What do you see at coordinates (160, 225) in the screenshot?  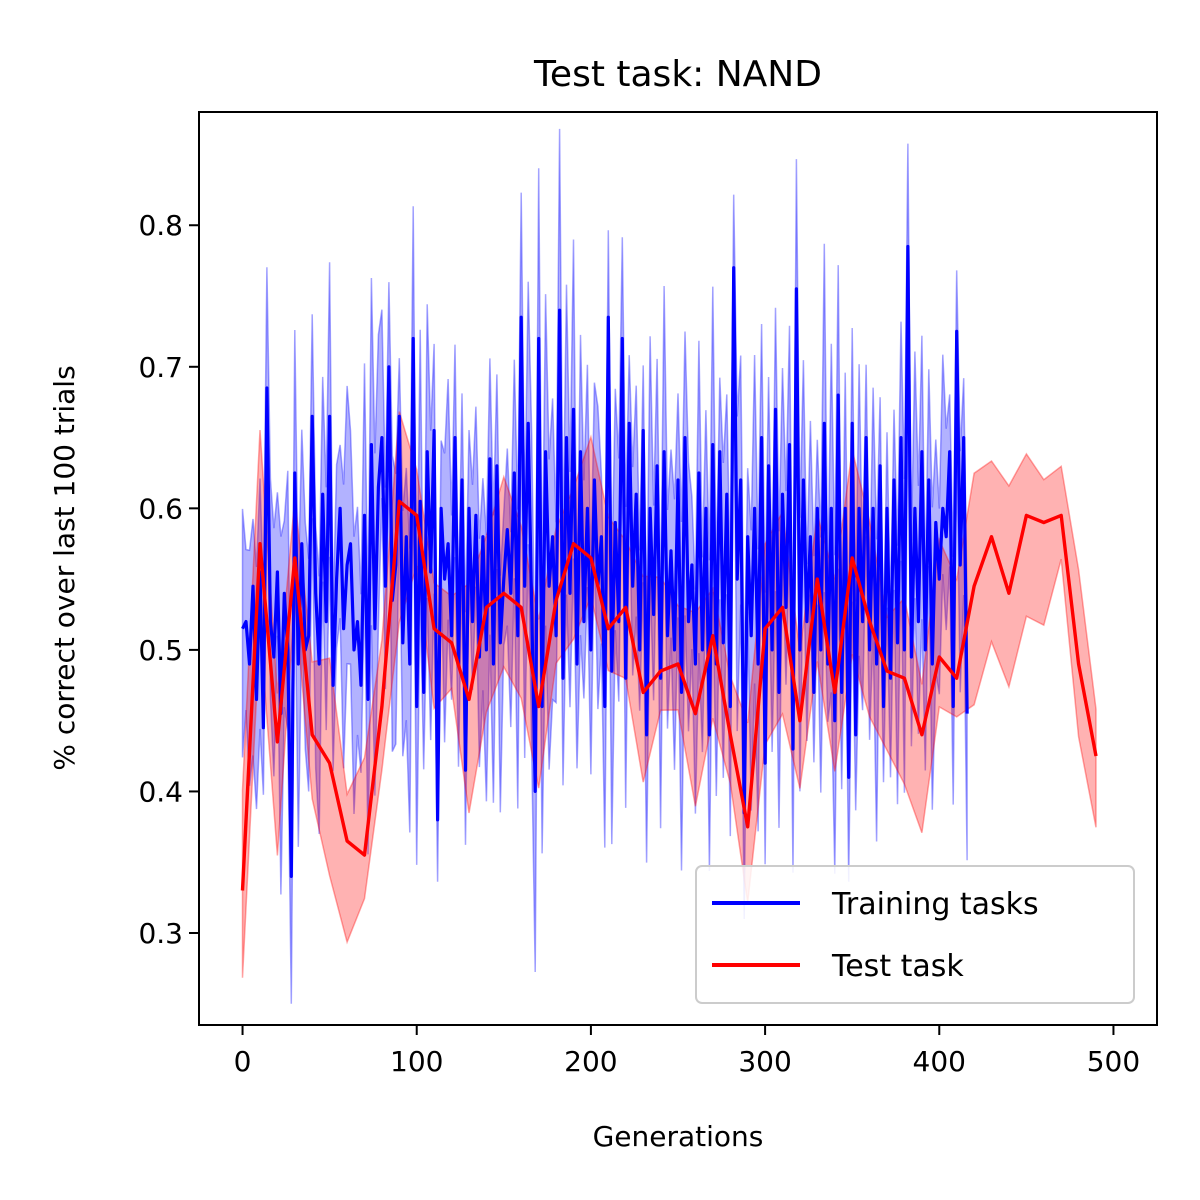 I see `y-tick-label: 0.8` at bounding box center [160, 225].